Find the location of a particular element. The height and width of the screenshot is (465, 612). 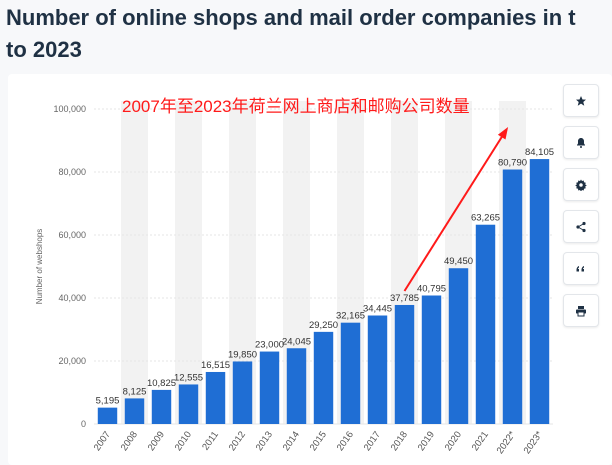

value-label: 16,515 is located at coordinates (215, 365).